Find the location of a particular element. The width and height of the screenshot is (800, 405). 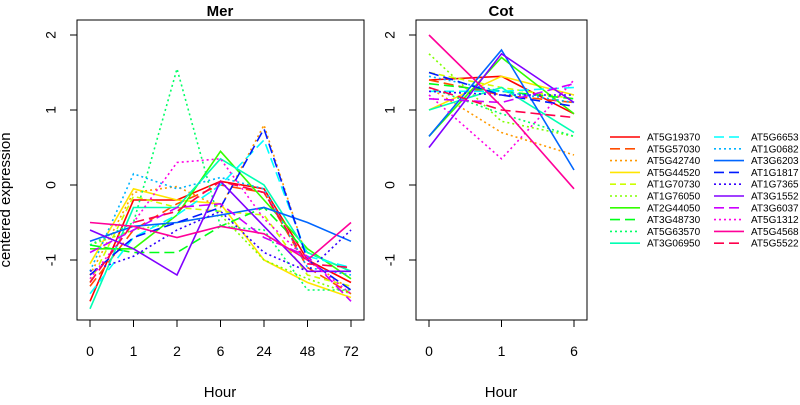

series-line-at1g0682 is located at coordinates (220, 224).